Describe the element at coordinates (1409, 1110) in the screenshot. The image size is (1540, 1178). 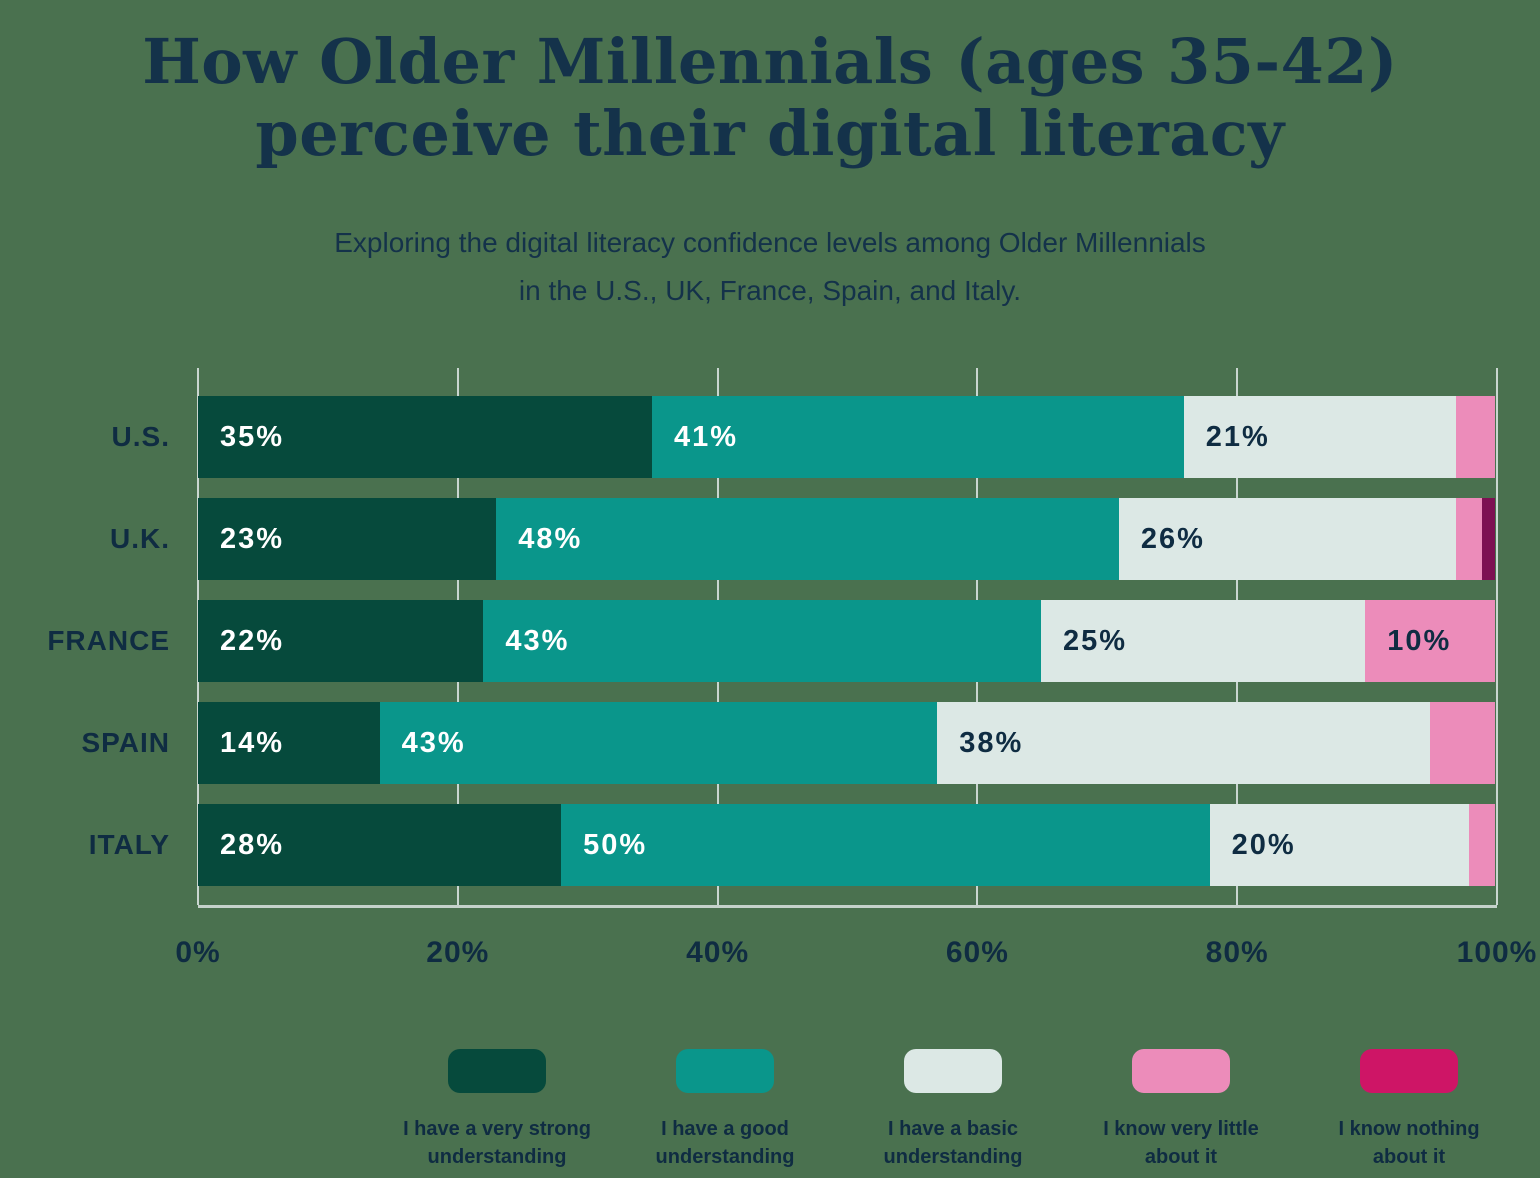
I see `legend-item: I know nothing about it` at that location.